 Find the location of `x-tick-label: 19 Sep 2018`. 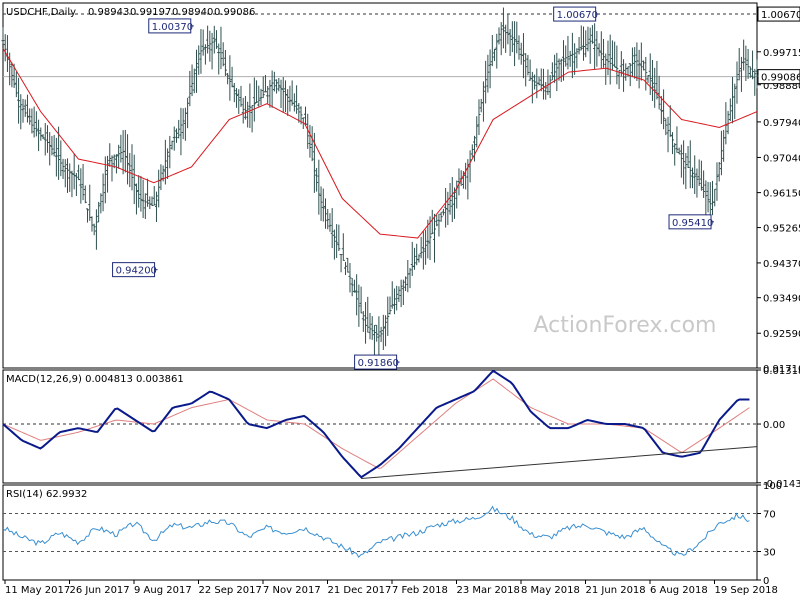

x-tick-label: 19 Sep 2018 is located at coordinates (746, 590).